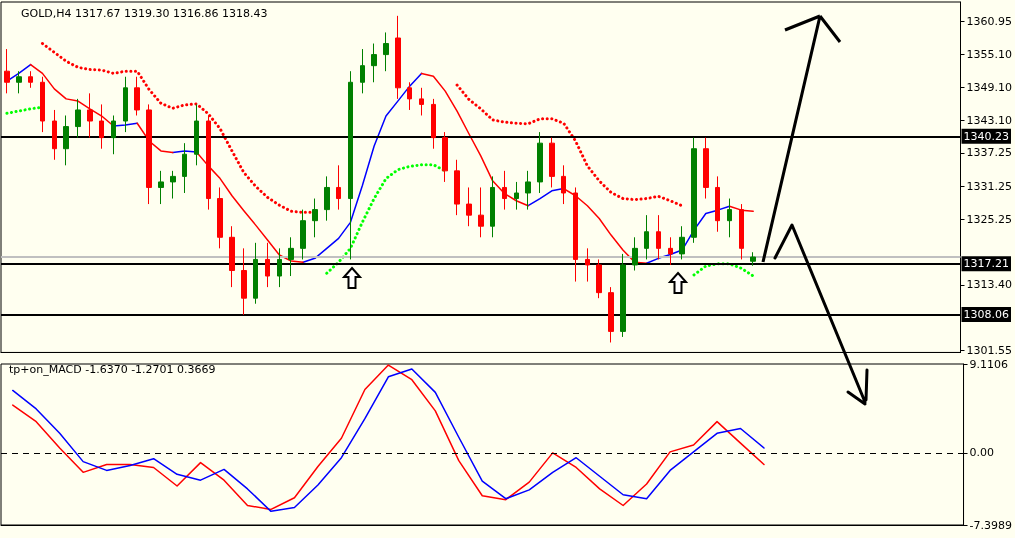 The image size is (1015, 538). Describe the element at coordinates (989, 120) in the screenshot. I see `y-tick-label: 1343.10` at that location.